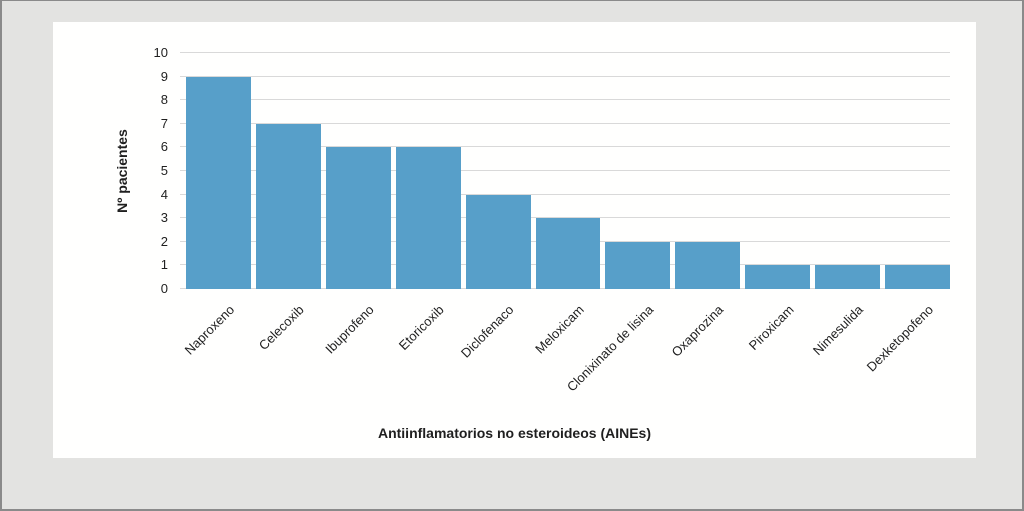 The height and width of the screenshot is (511, 1024). I want to click on y-tick-label: 6, so click(164, 147).